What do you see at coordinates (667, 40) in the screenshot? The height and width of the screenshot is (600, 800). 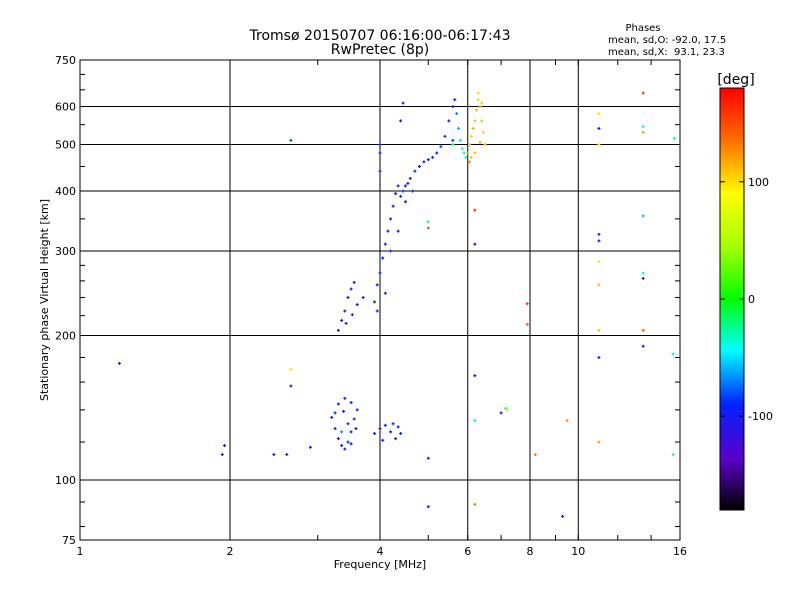 I see `stats-o-mode: mean, sd,O: -92.0, 17.5` at bounding box center [667, 40].